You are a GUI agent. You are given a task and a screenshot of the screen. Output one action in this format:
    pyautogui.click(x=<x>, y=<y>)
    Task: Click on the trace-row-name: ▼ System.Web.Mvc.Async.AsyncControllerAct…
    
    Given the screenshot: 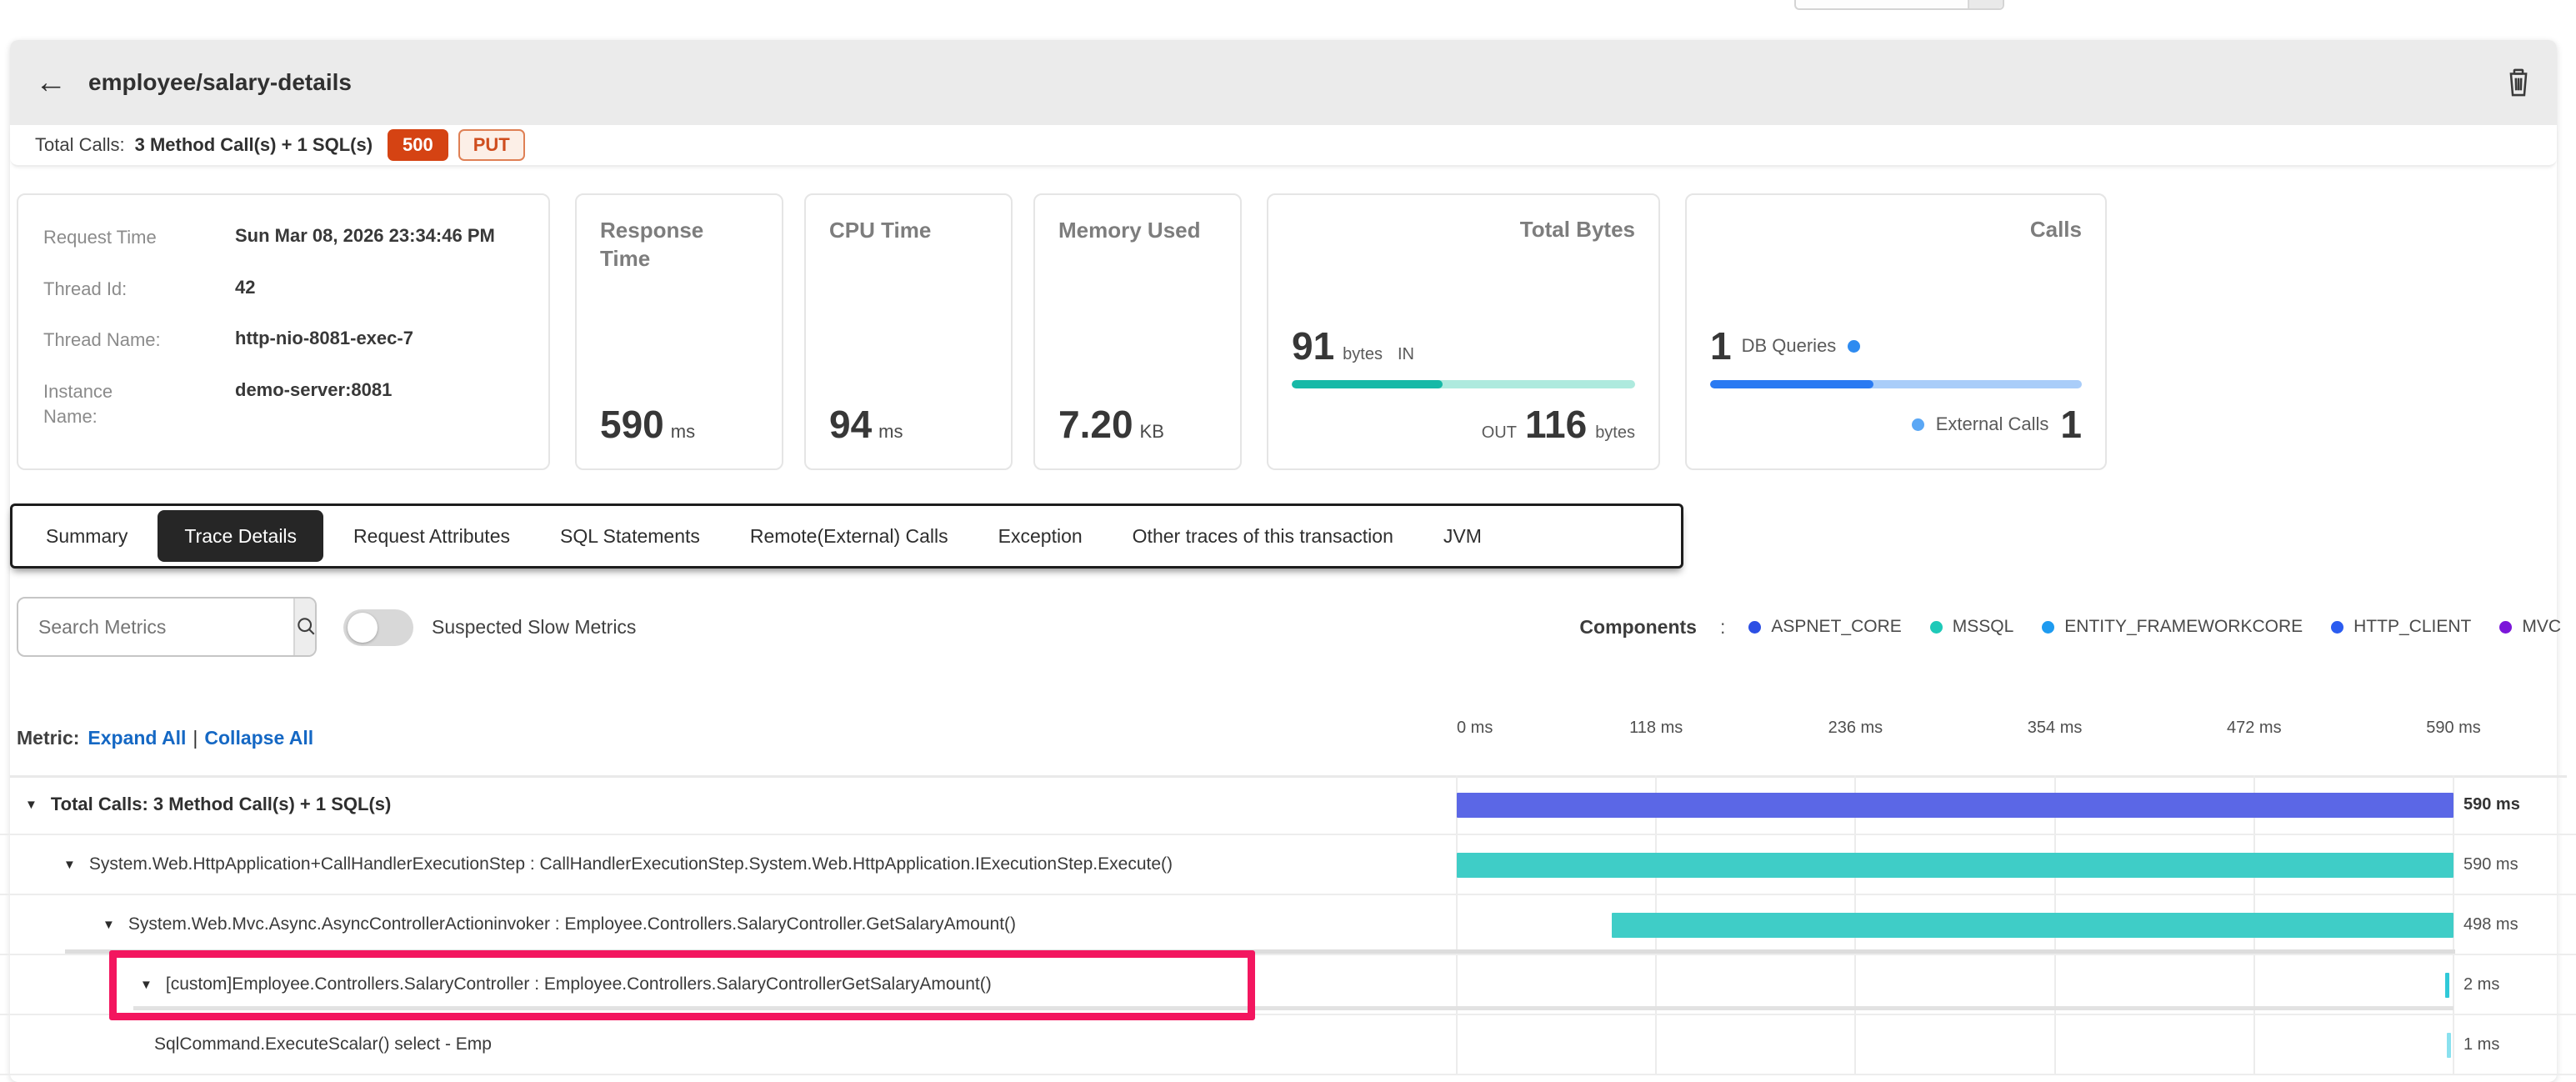 What is the action you would take?
    pyautogui.click(x=560, y=924)
    